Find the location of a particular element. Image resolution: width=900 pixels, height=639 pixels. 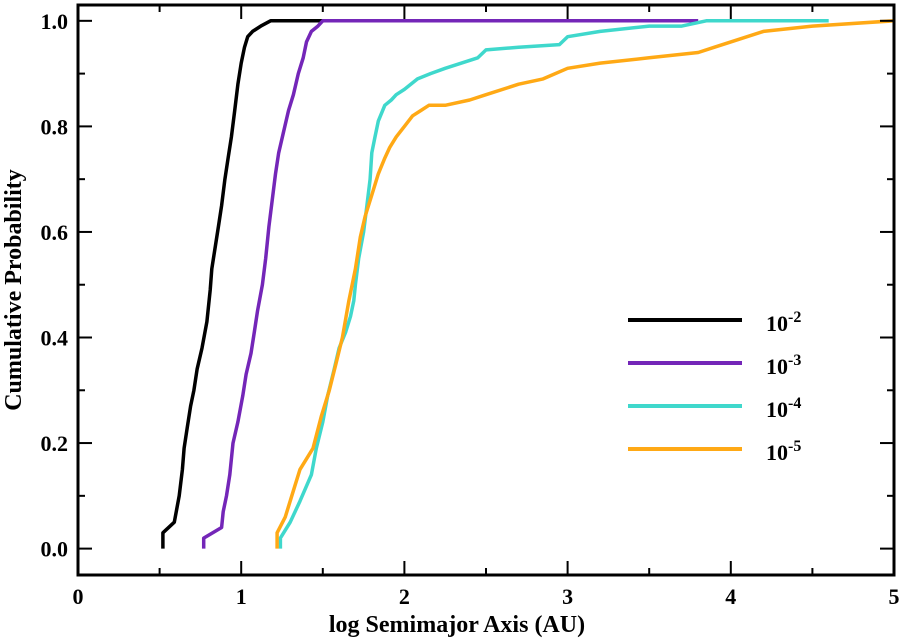

y-tick-label-3: 0.6 is located at coordinates (55, 232).